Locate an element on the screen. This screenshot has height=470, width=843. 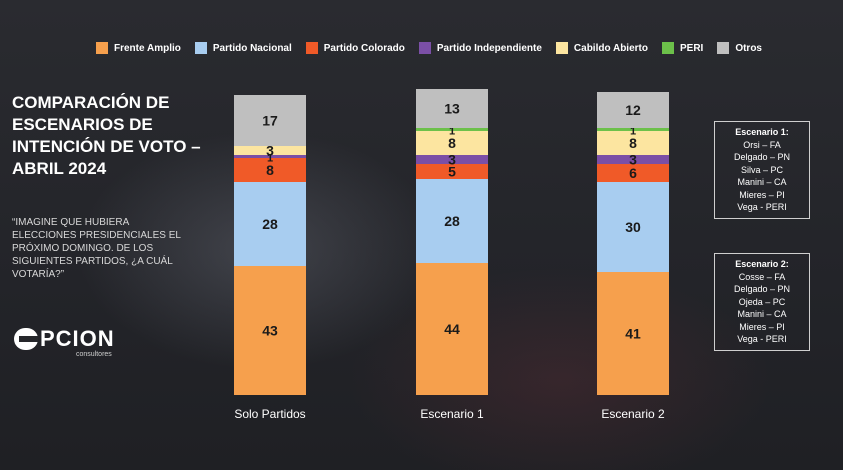
scenario1-line: Manini – CA is located at coordinates (762, 182).